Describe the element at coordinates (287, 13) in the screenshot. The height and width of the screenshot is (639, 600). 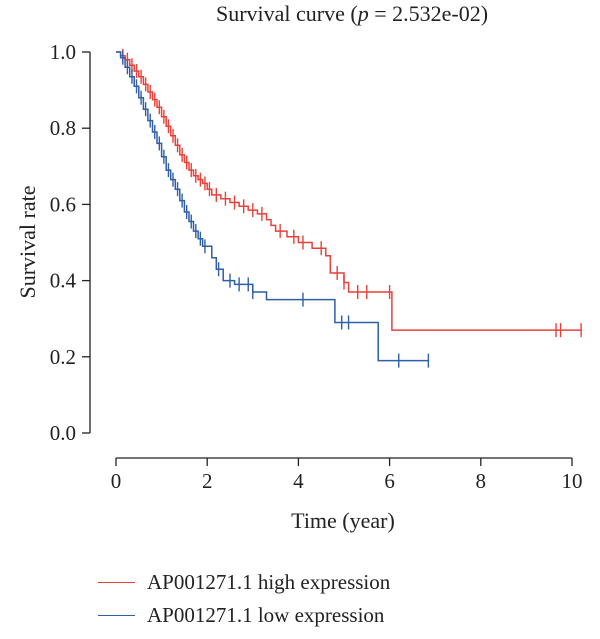
I see `title-prefix: Survival curve (` at that location.